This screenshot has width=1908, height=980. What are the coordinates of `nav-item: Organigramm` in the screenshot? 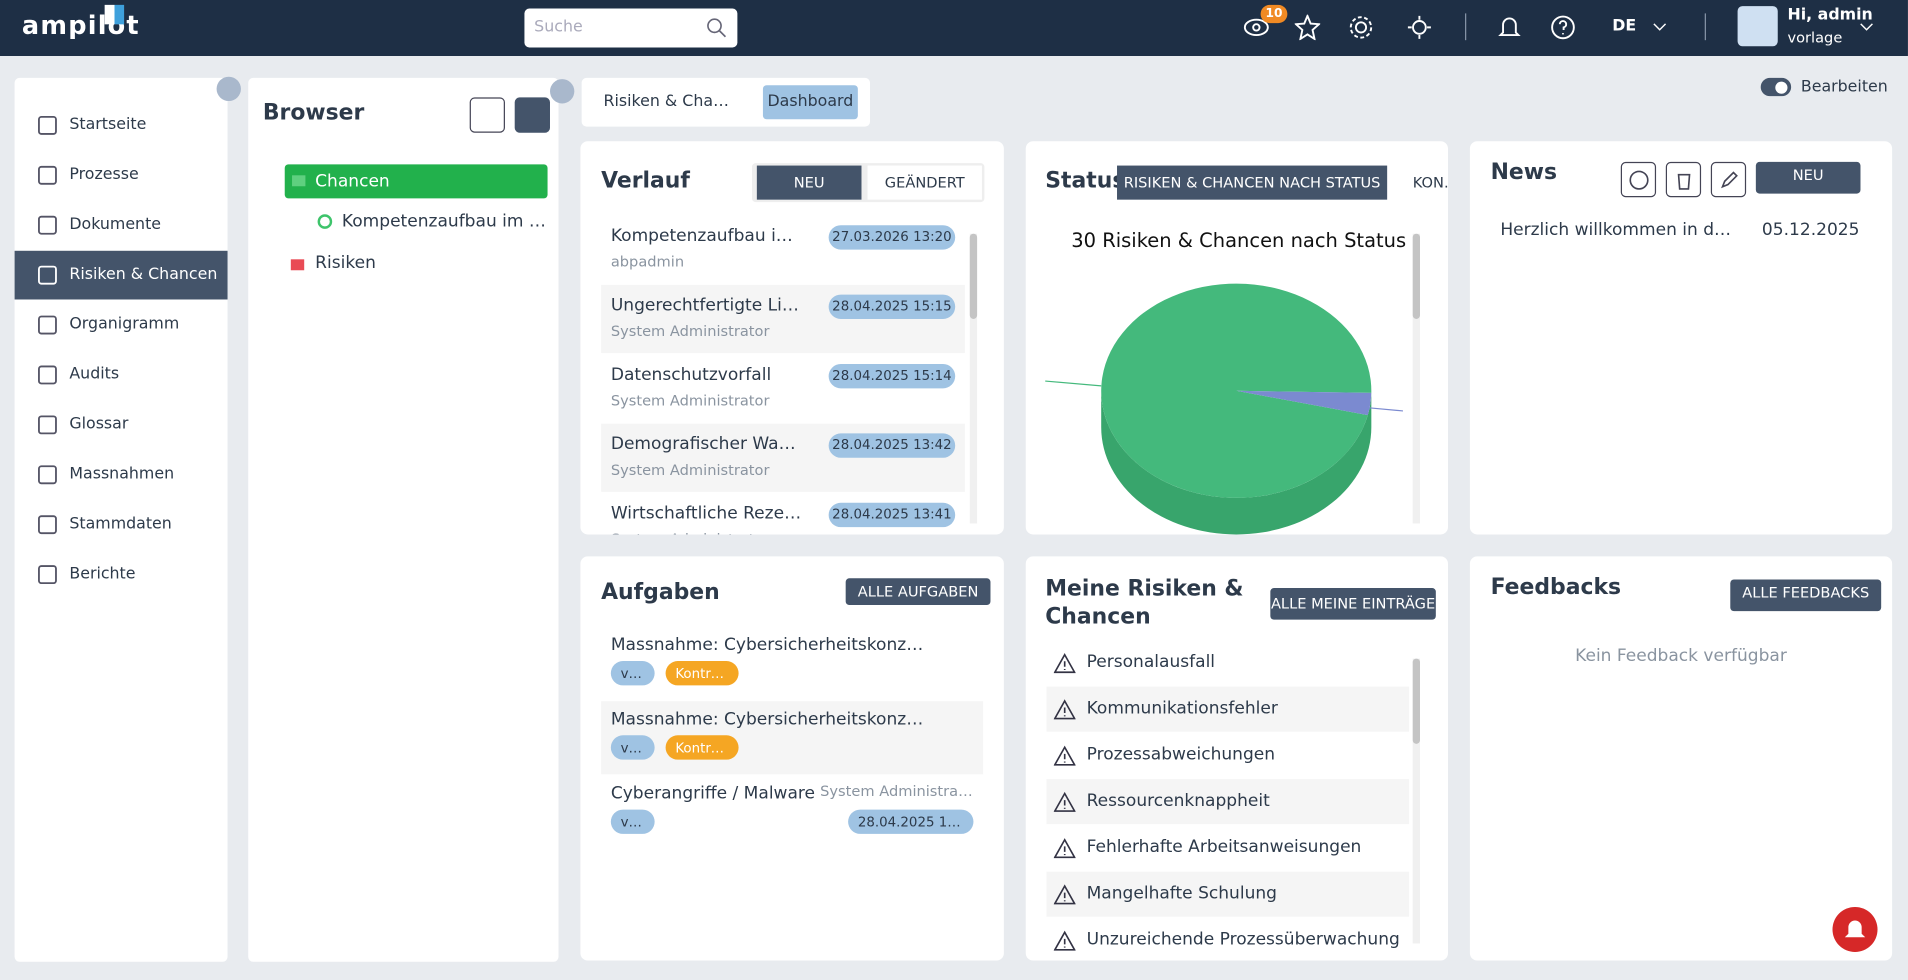 It's located at (121, 325).